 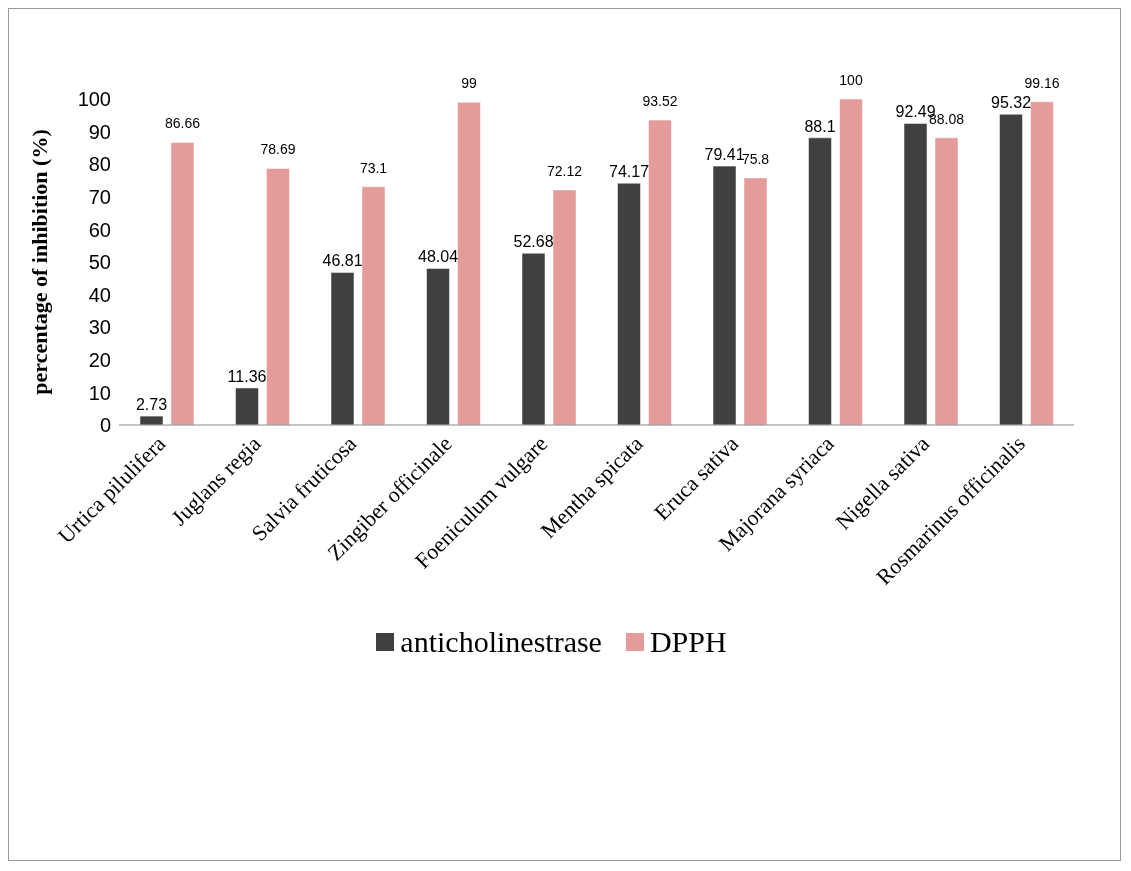 I want to click on data-label: 99, so click(x=469, y=83).